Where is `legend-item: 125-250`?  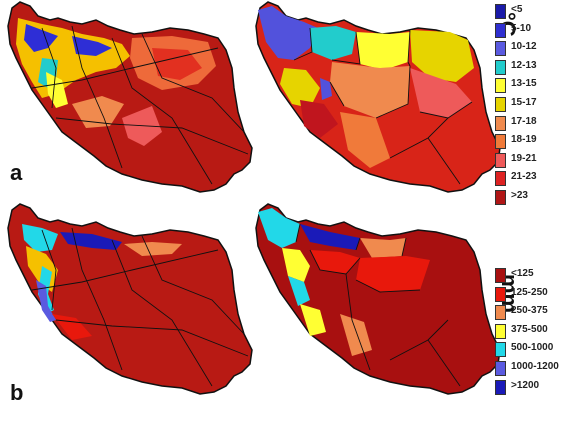 legend-item: 125-250 is located at coordinates (535, 294).